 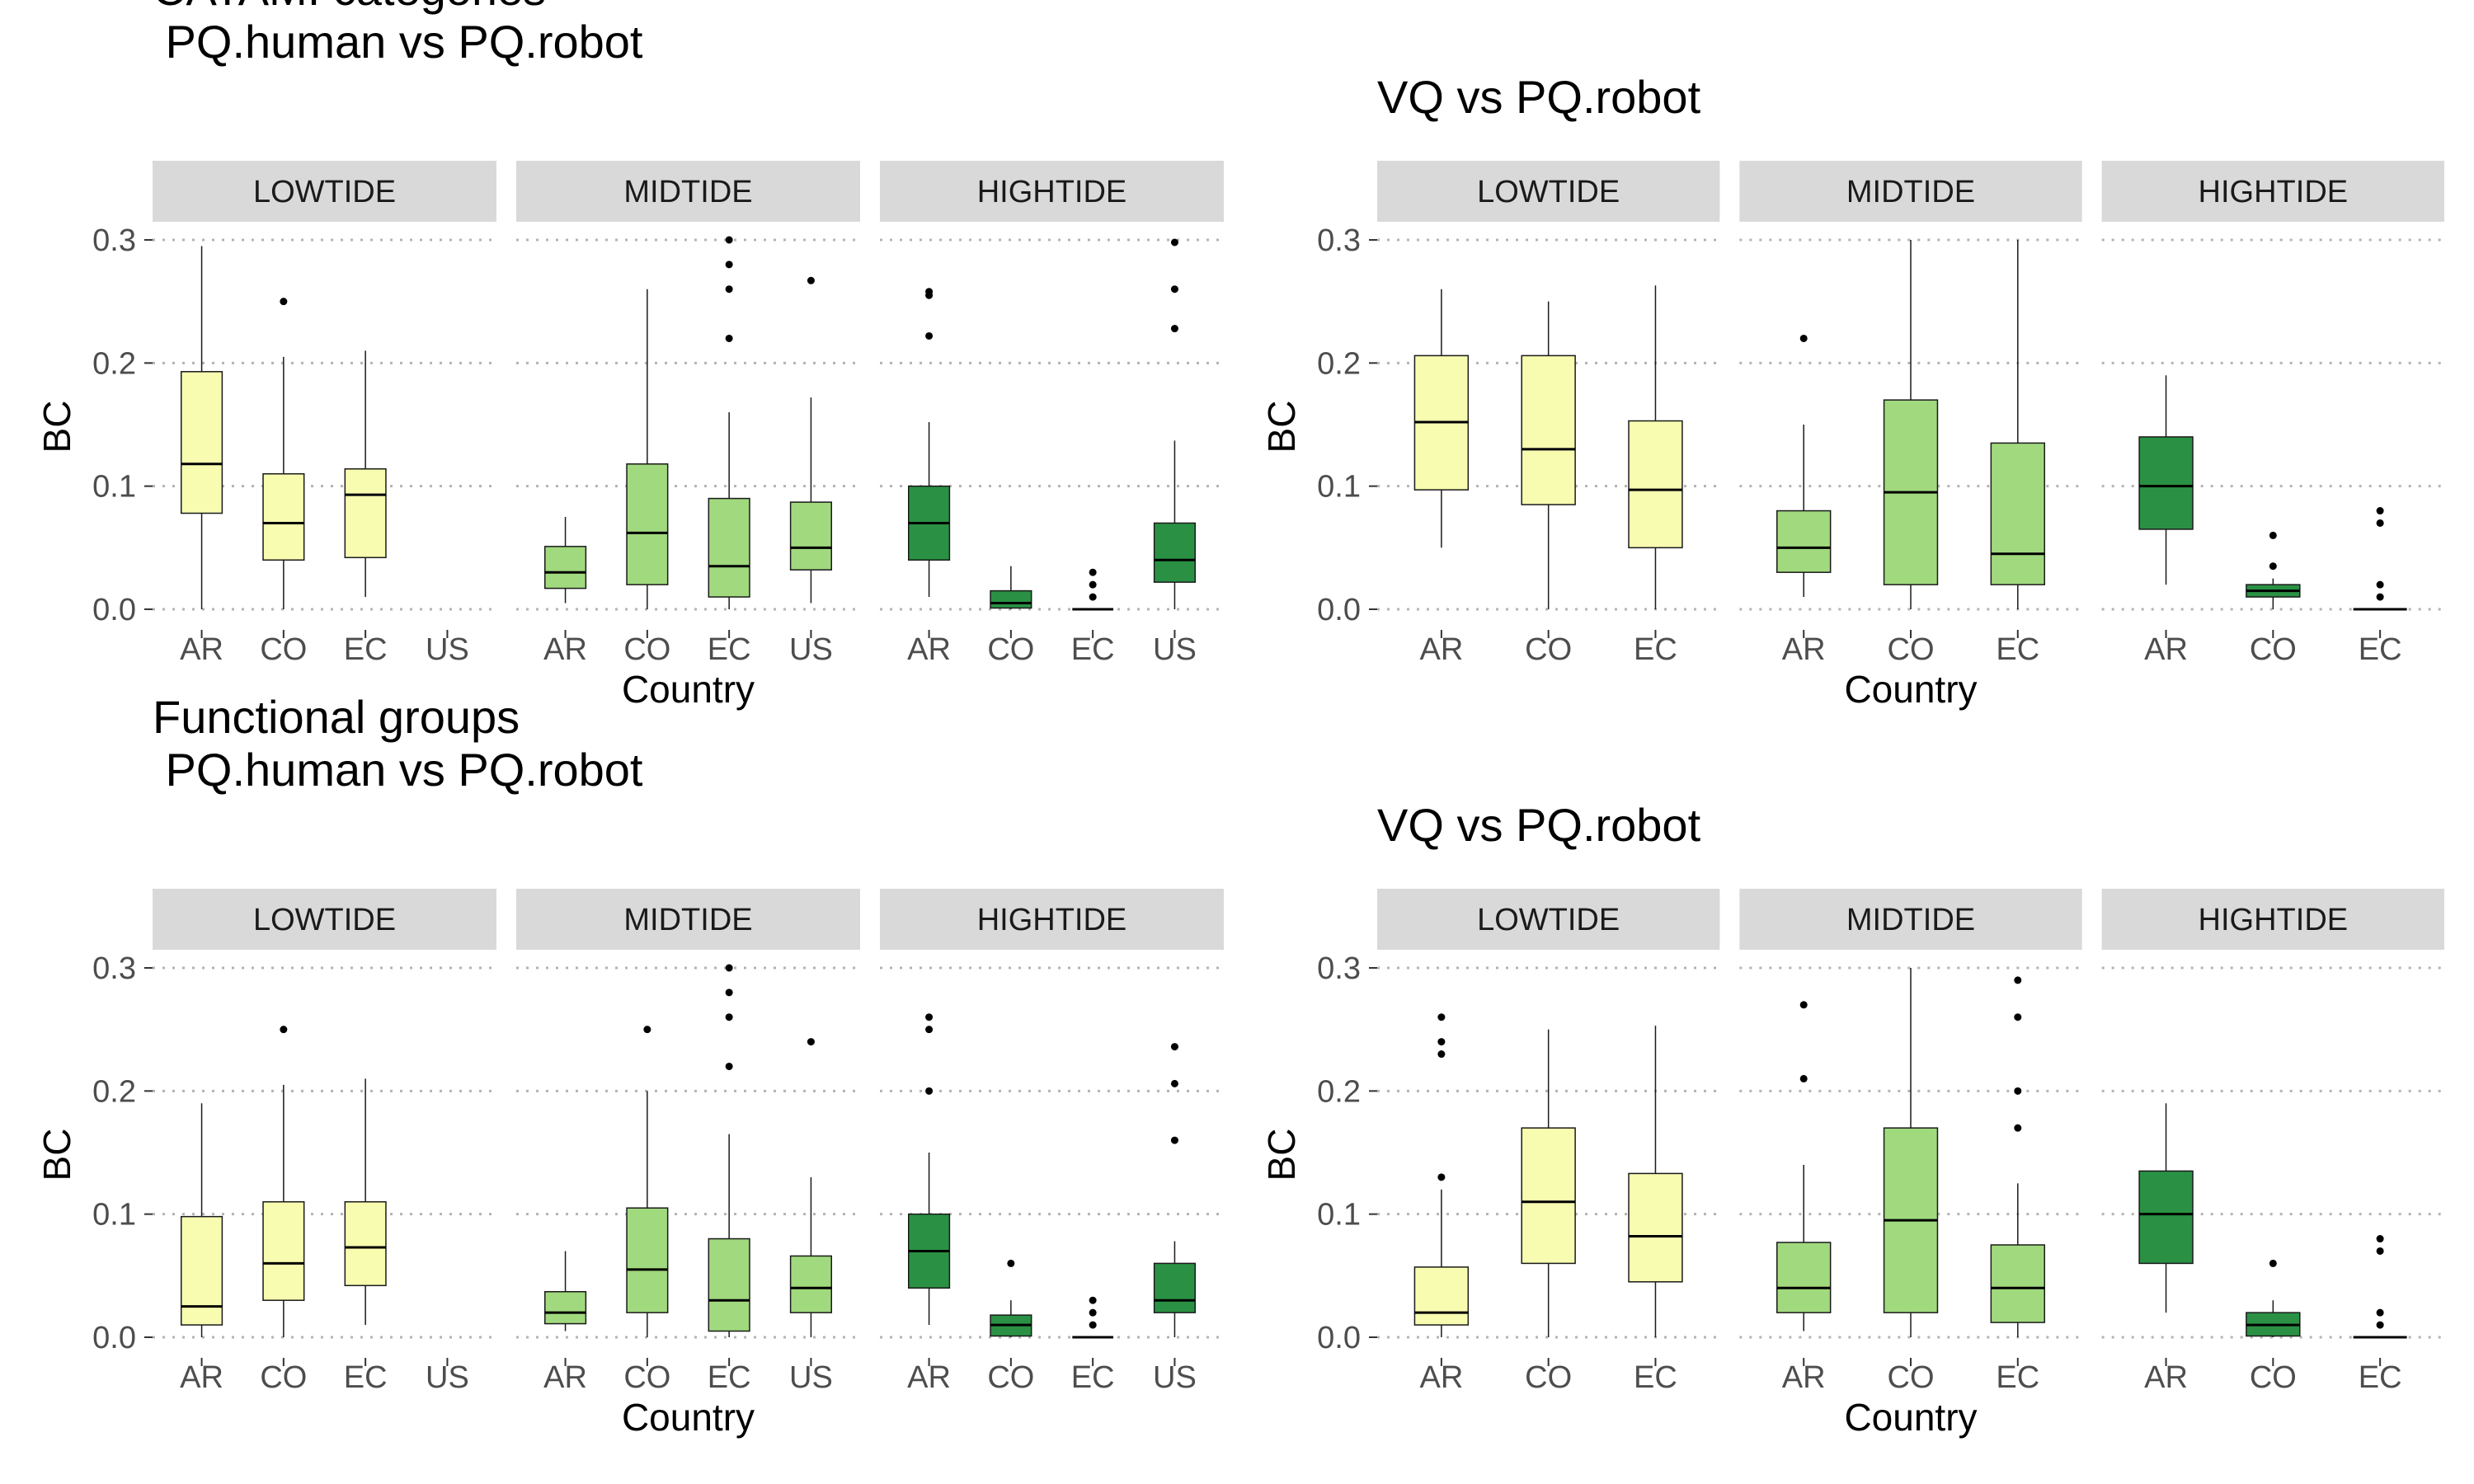 What do you see at coordinates (349, 7) in the screenshot?
I see `plot-title: CATAMI categories` at bounding box center [349, 7].